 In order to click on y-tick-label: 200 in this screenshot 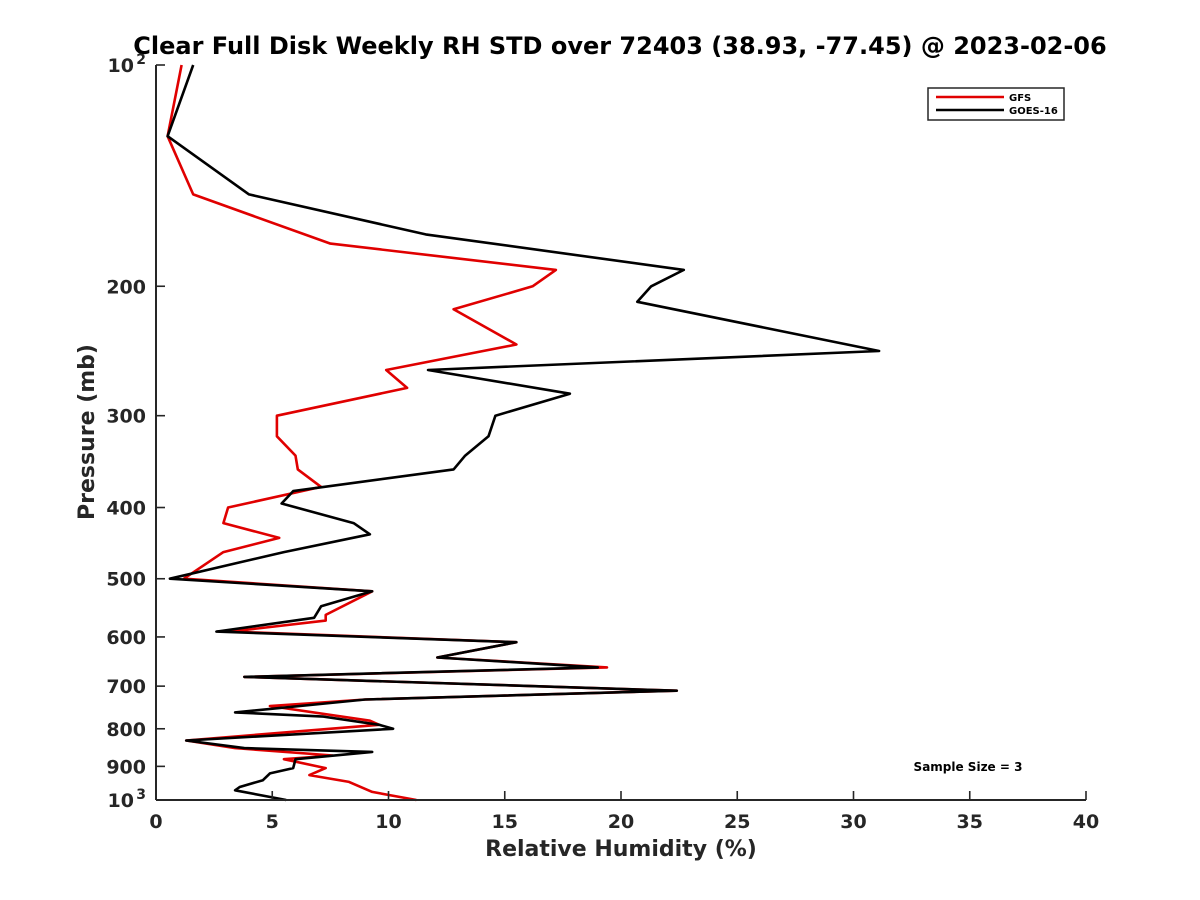, I will do `click(126, 287)`.